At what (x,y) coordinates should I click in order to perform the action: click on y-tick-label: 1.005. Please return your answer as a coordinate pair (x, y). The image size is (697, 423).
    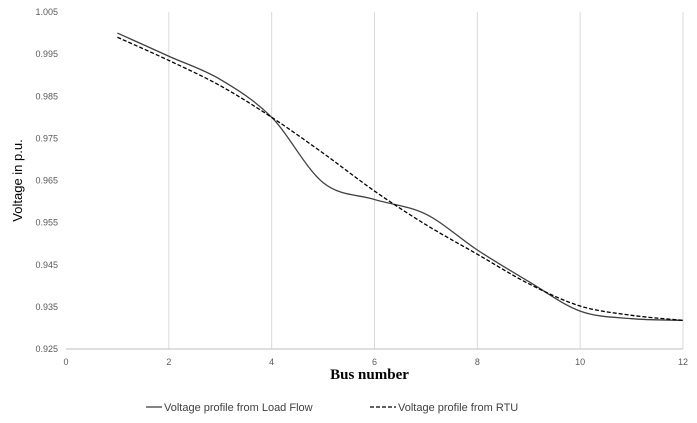
    Looking at the image, I should click on (46, 12).